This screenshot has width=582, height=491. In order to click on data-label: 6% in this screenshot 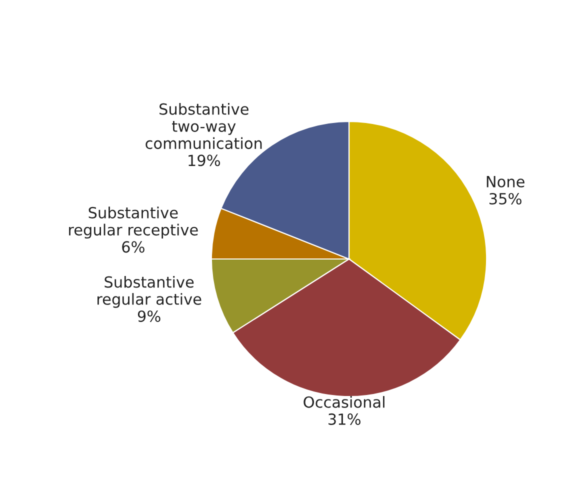, I will do `click(133, 247)`.